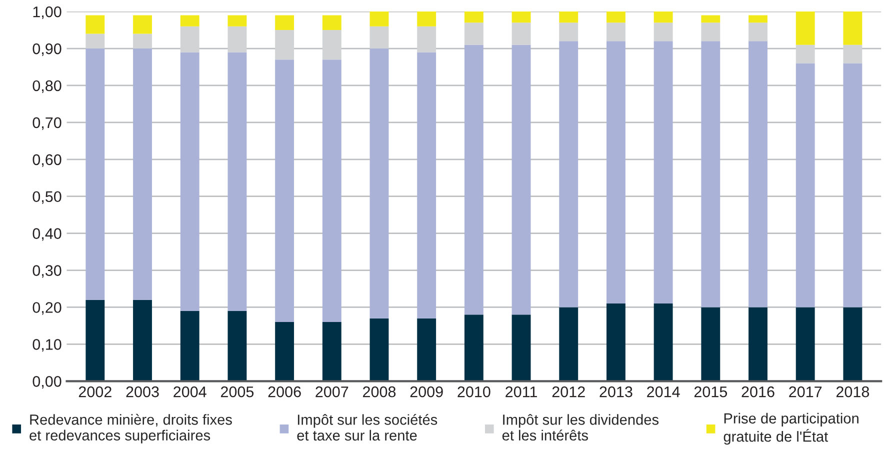 This screenshot has width=890, height=462. What do you see at coordinates (711, 392) in the screenshot?
I see `x-tick-label: 2015` at bounding box center [711, 392].